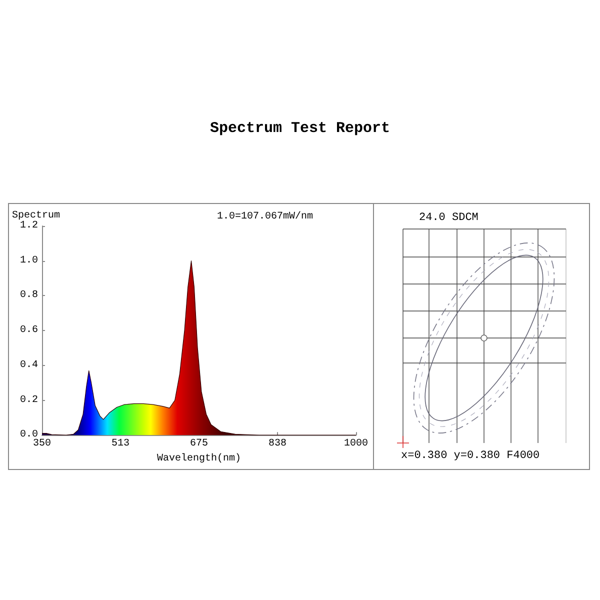  What do you see at coordinates (356, 444) in the screenshot?
I see `x-tick-label: 1000` at bounding box center [356, 444].